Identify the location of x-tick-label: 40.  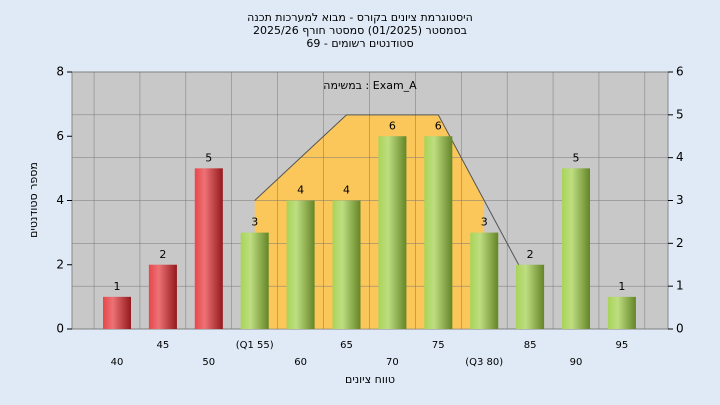
(117, 362).